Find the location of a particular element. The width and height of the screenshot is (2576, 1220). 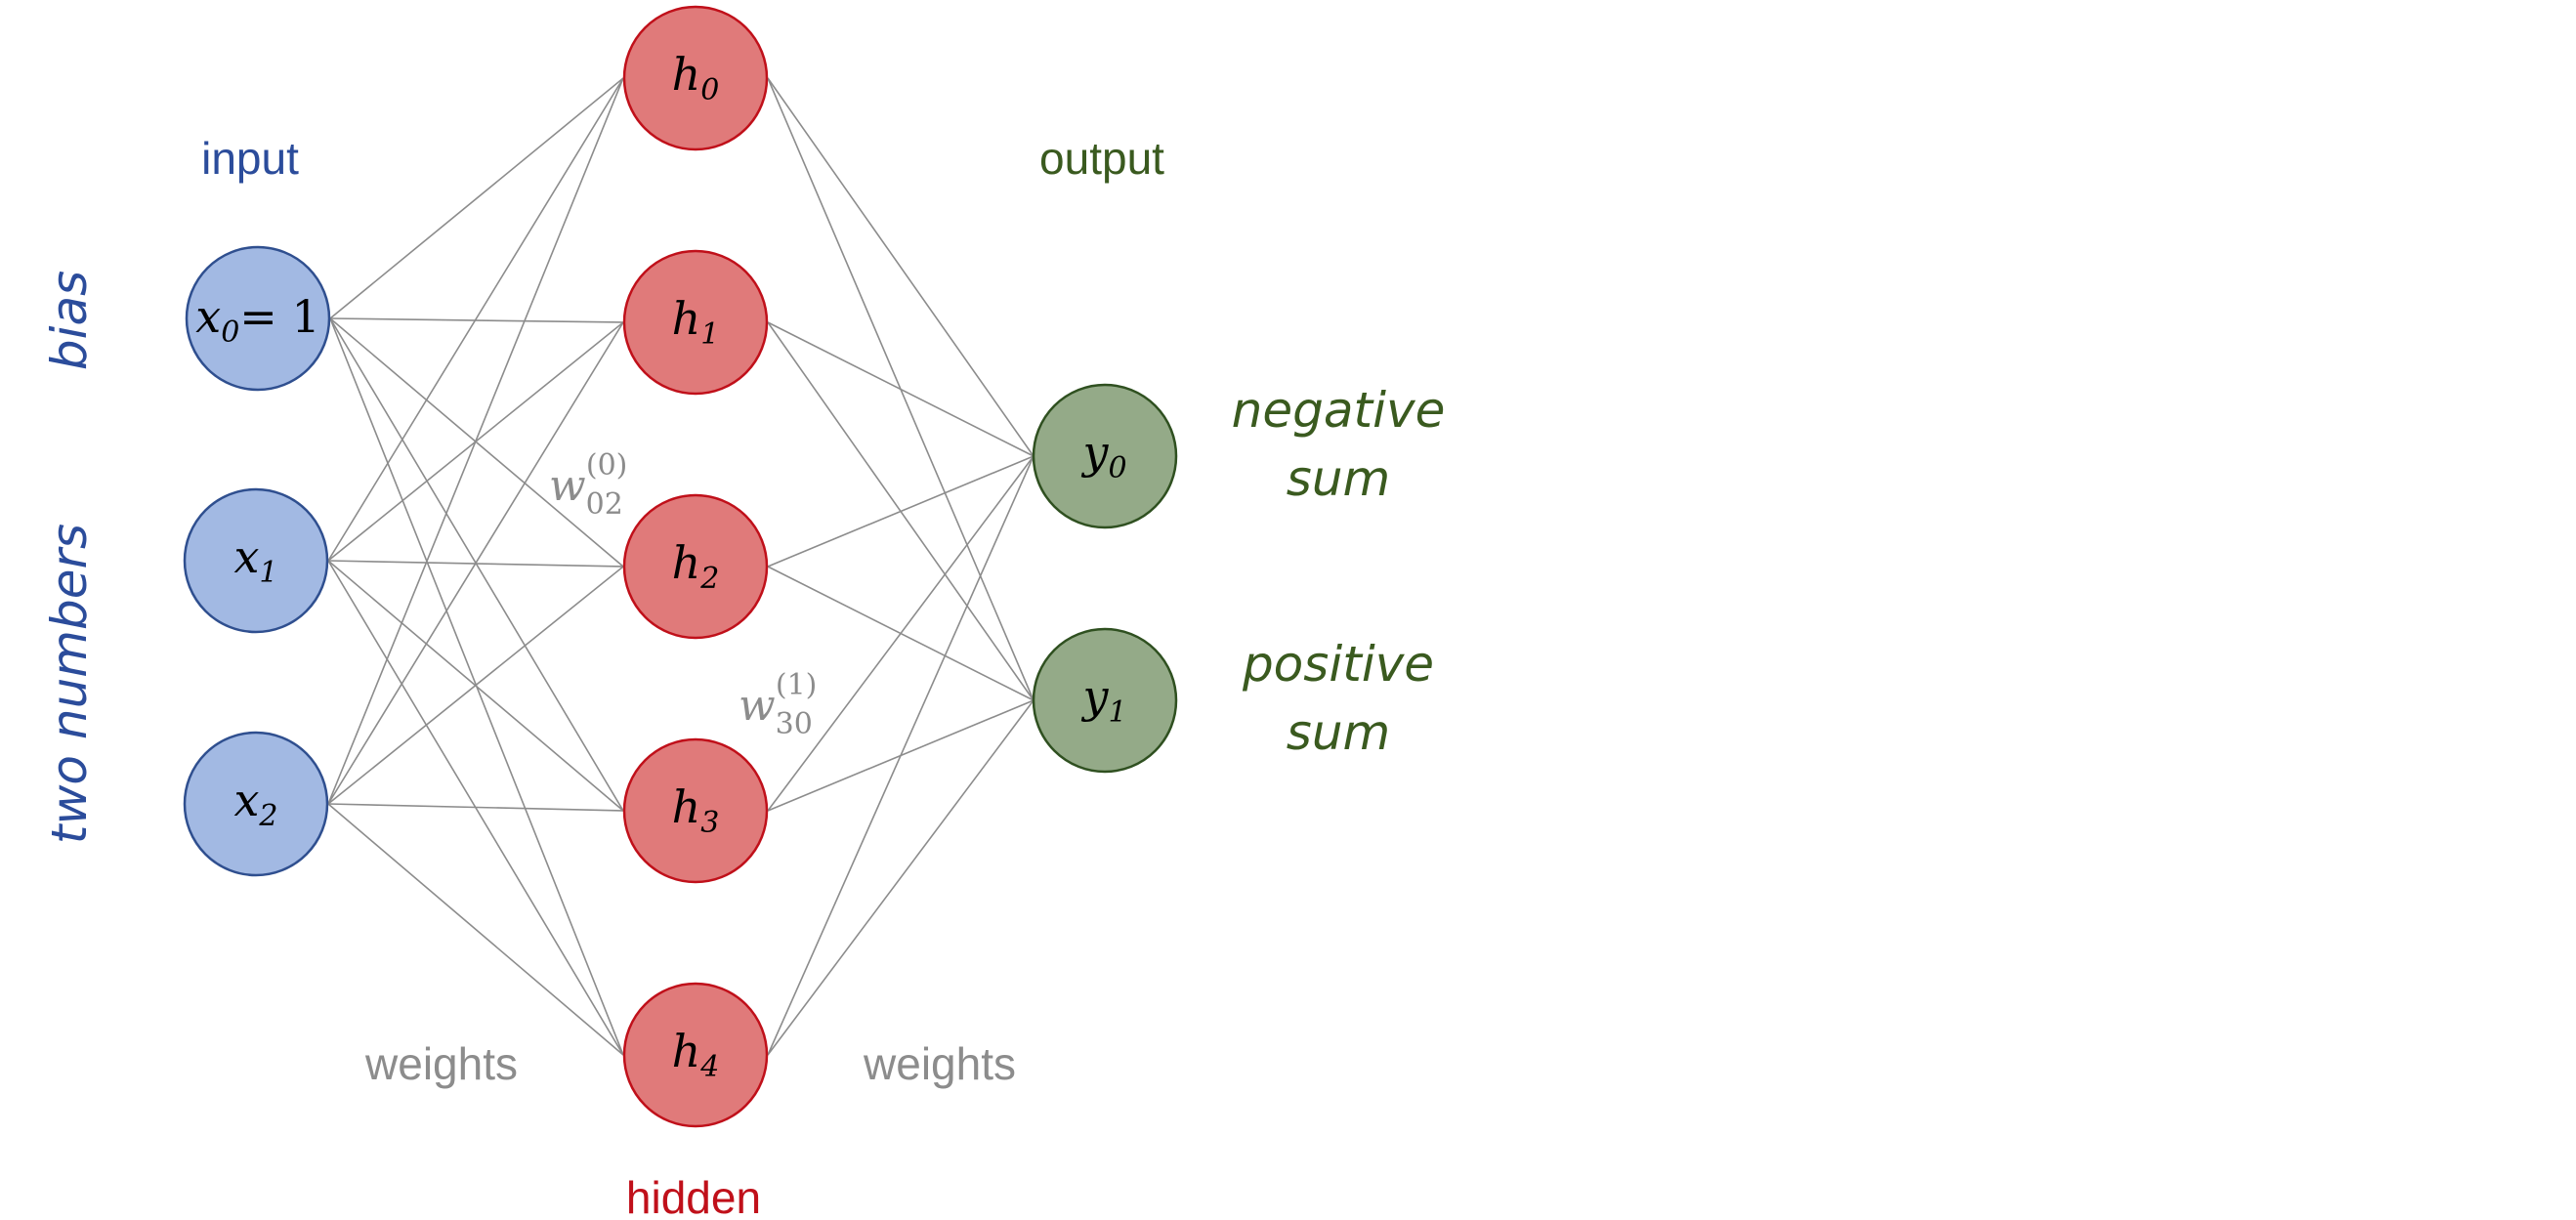

weight-annotation-w30: w30(1) is located at coordinates (778, 704).